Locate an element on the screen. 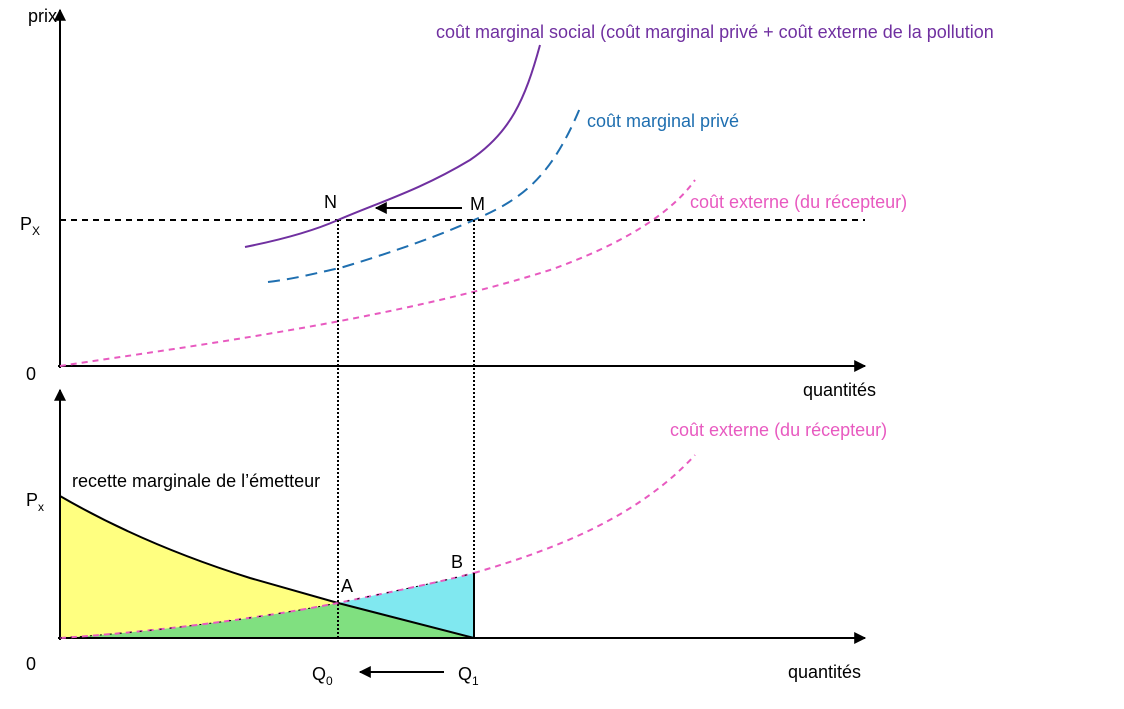 The image size is (1124, 709). q-sub: 1 is located at coordinates (475, 681).